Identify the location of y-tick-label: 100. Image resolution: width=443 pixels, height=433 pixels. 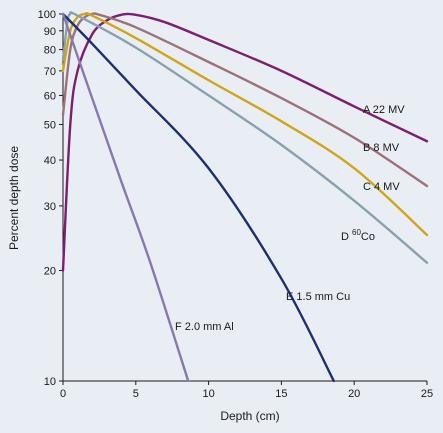
(47, 15).